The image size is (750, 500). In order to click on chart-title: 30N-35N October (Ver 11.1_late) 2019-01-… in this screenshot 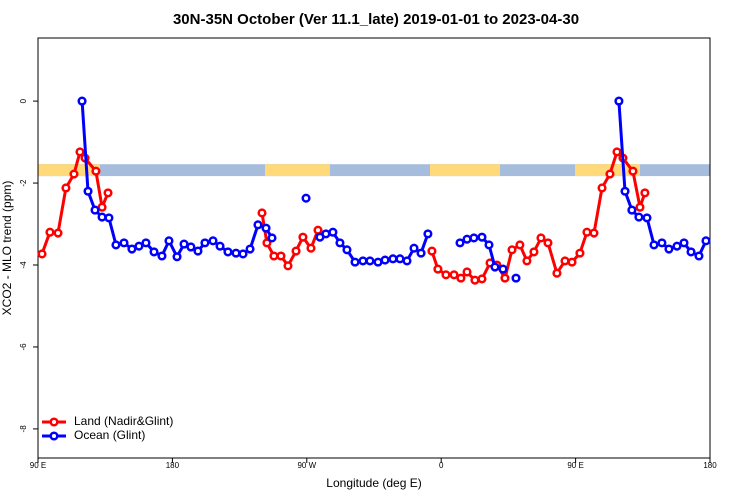, I will do `click(376, 19)`.